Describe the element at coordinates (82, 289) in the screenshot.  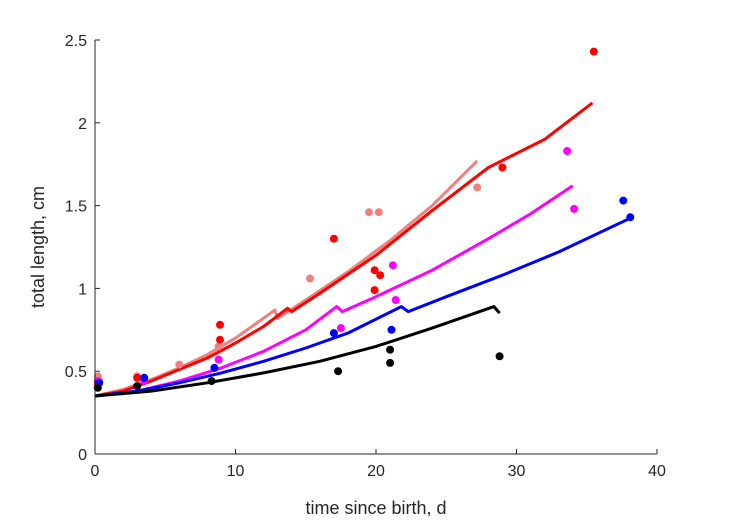
I see `y-tick-label: 1` at that location.